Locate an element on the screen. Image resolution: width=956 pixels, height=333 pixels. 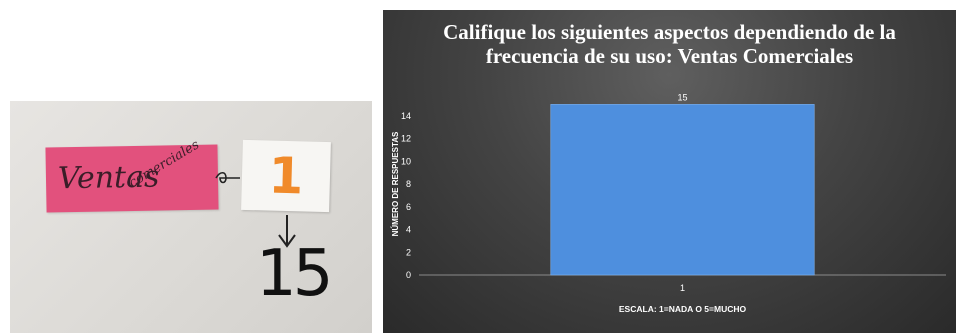
scale-number-card: 1 is located at coordinates (286, 176).